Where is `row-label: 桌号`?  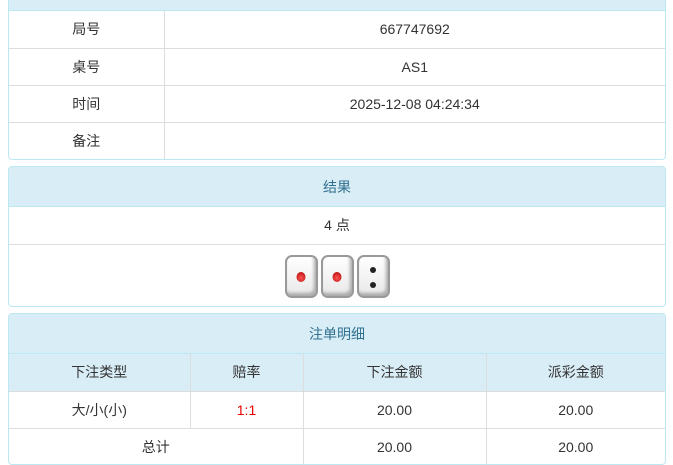
row-label: 桌号 is located at coordinates (87, 66).